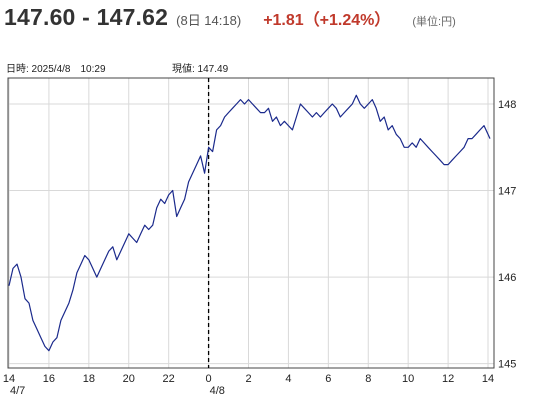 The height and width of the screenshot is (400, 536). What do you see at coordinates (434, 22) in the screenshot?
I see `unit-label: (単位:円)` at bounding box center [434, 22].